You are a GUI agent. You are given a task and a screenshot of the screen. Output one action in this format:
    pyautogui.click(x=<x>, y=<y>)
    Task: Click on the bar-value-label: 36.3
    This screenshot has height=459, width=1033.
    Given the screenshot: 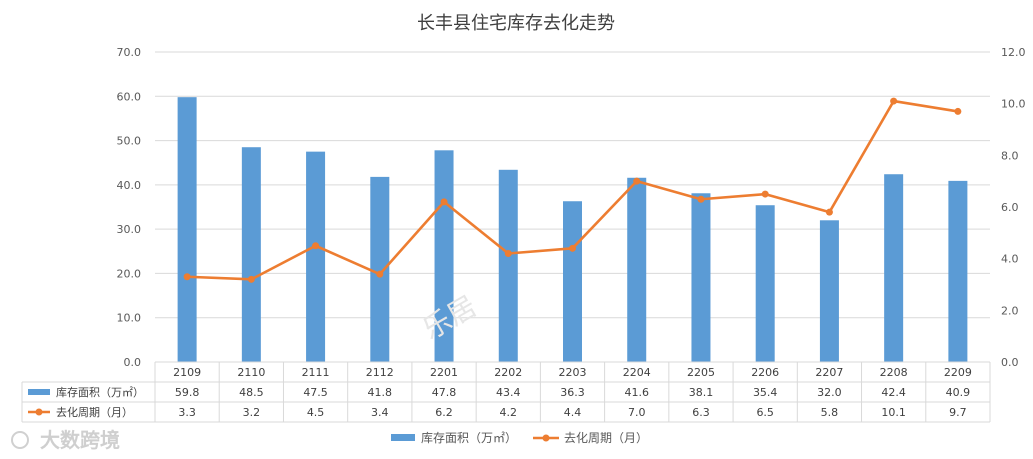 What is the action you would take?
    pyautogui.click(x=572, y=392)
    